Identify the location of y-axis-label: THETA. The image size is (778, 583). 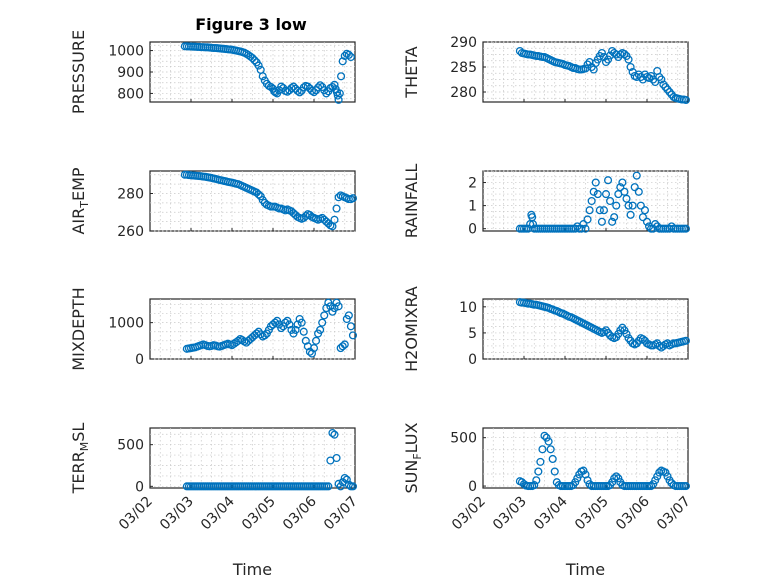
(411, 72).